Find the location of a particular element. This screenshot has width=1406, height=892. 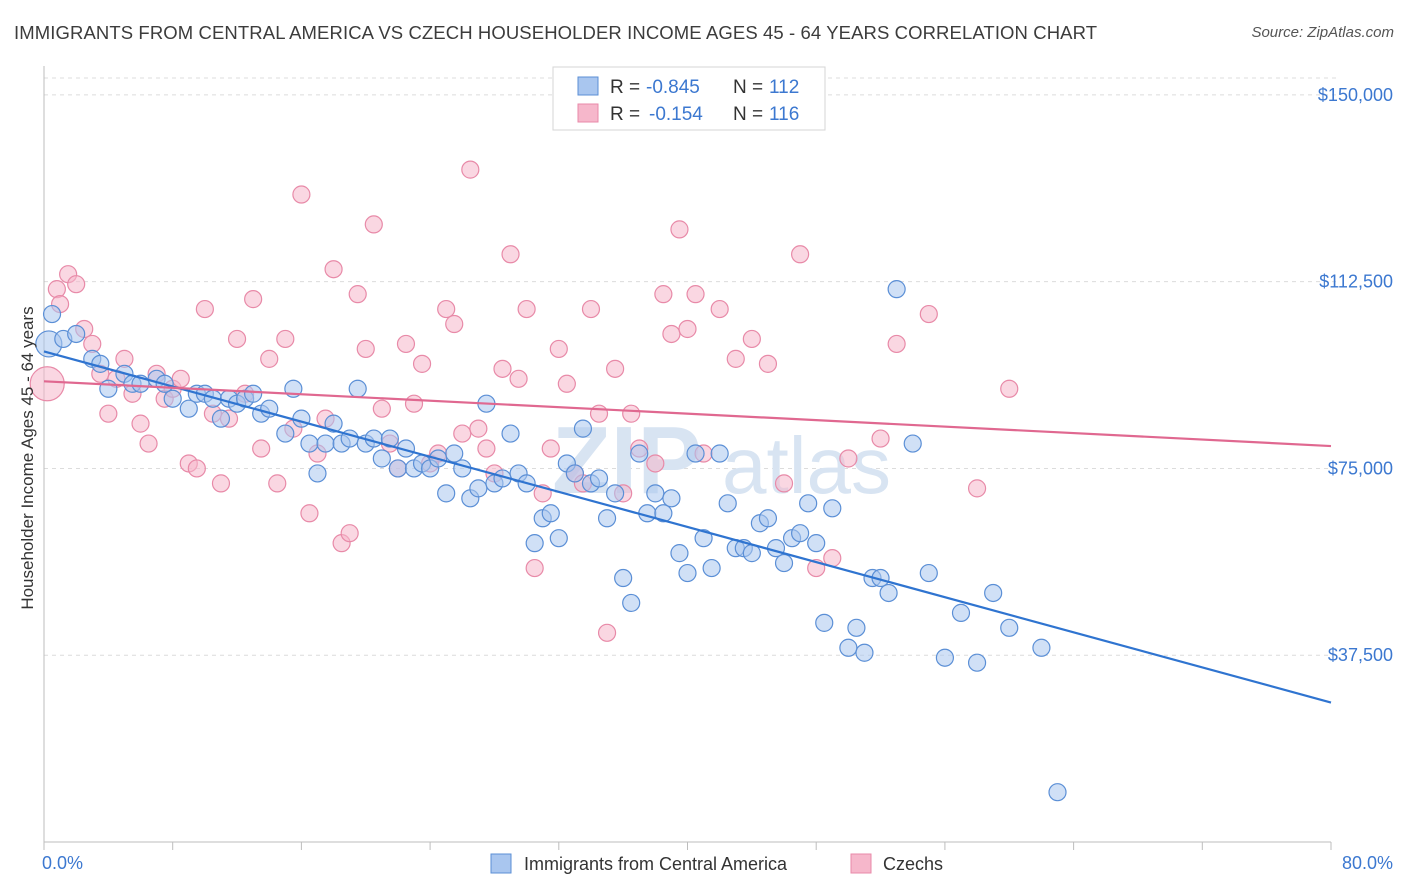

legend-r-value-1: -0.845 is located at coordinates (673, 87).